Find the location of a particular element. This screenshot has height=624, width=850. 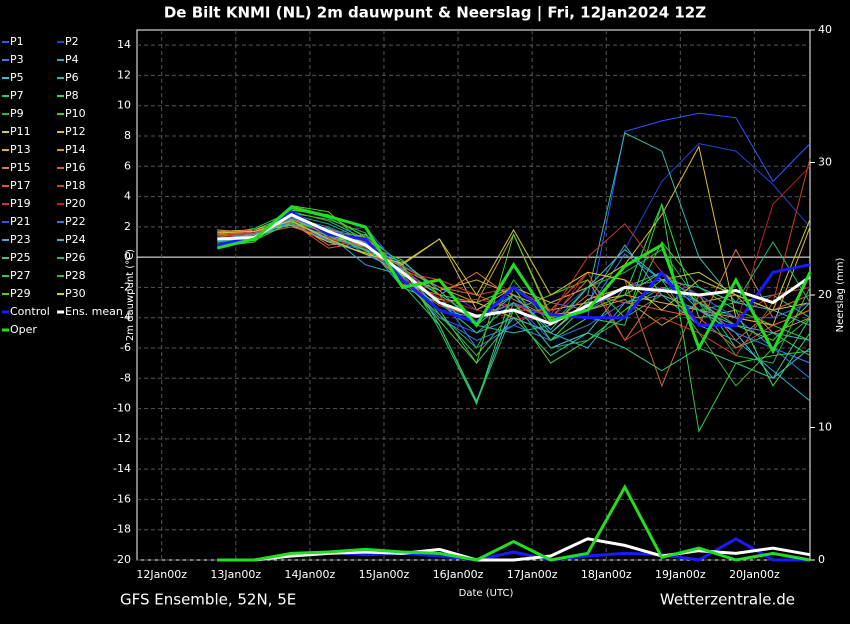

x-axis-label: Date (UTC) is located at coordinates (486, 593).